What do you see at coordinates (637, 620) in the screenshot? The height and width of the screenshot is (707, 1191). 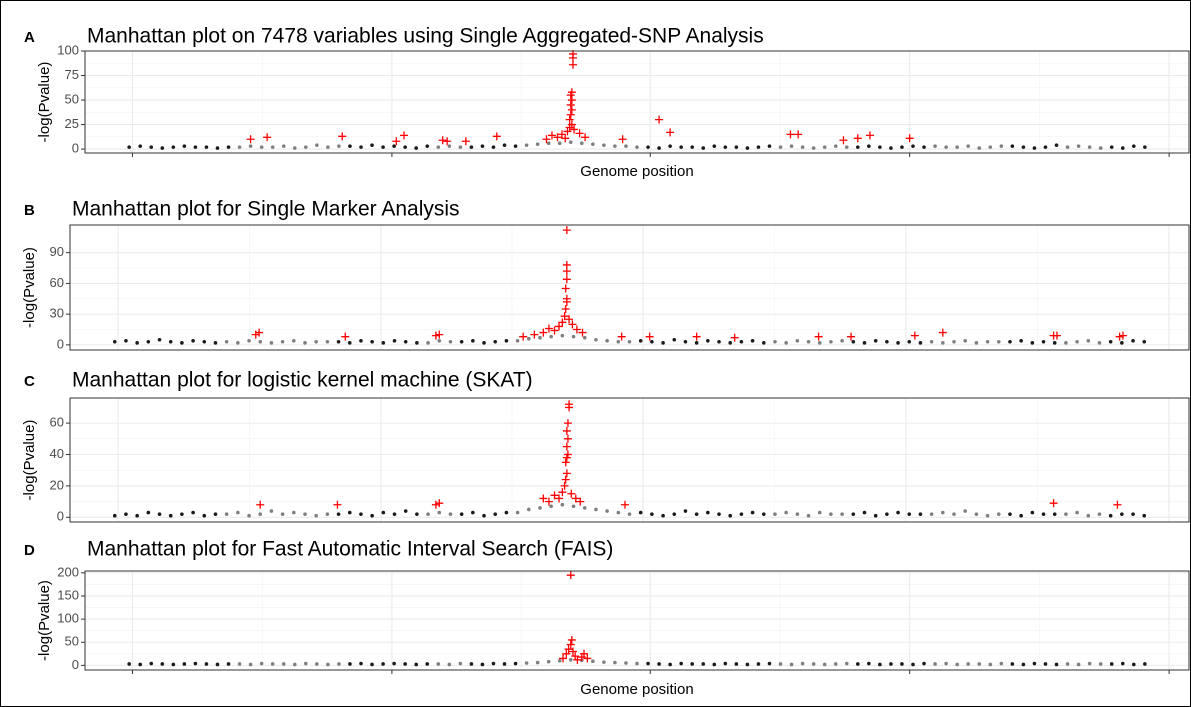 I see `plot-border` at bounding box center [637, 620].